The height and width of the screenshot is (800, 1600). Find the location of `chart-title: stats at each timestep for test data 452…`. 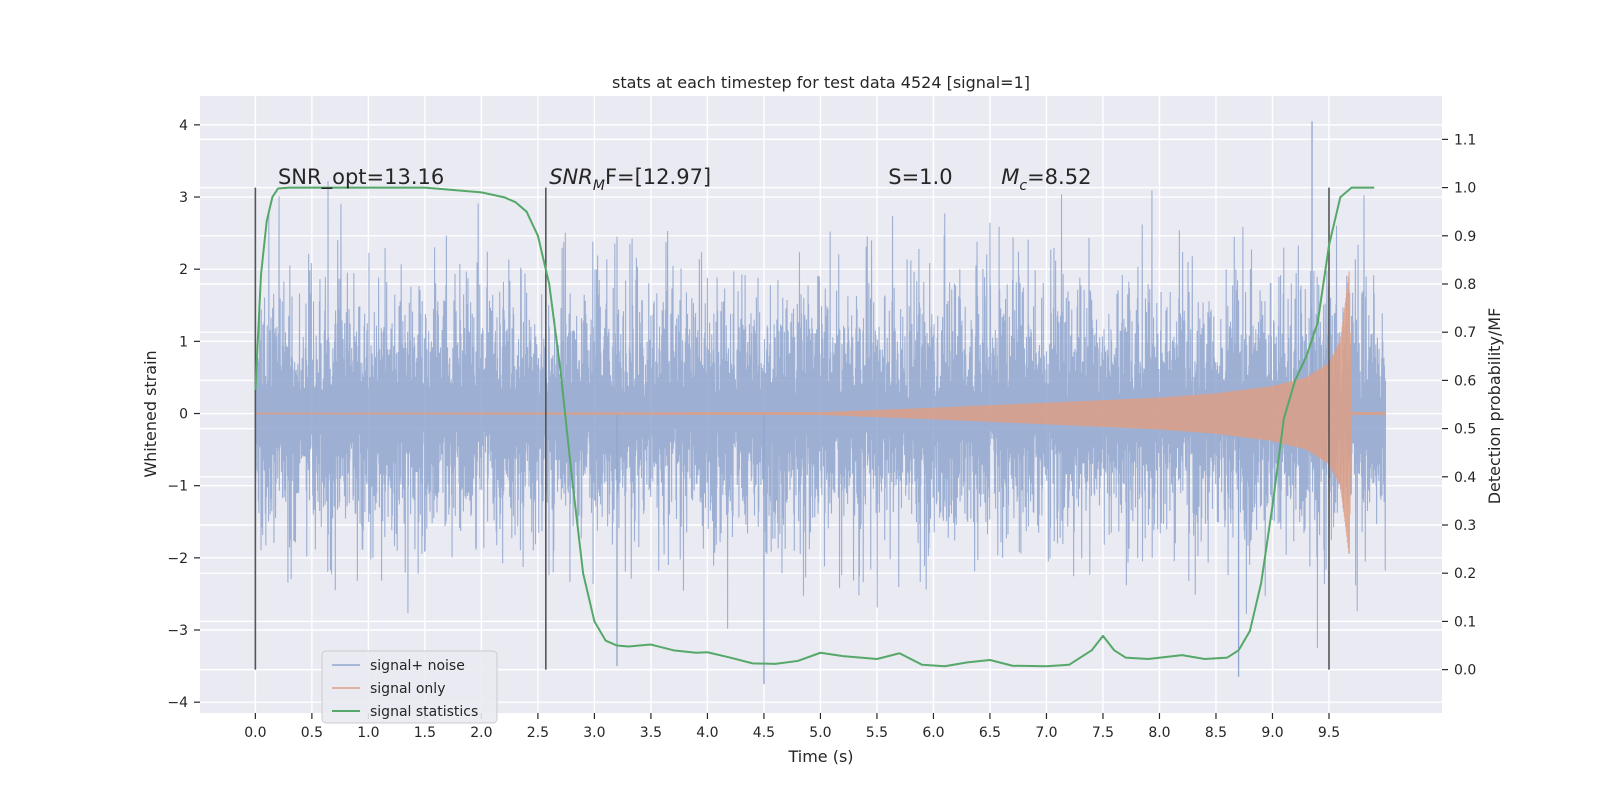

chart-title: stats at each timestep for test data 452… is located at coordinates (821, 82).